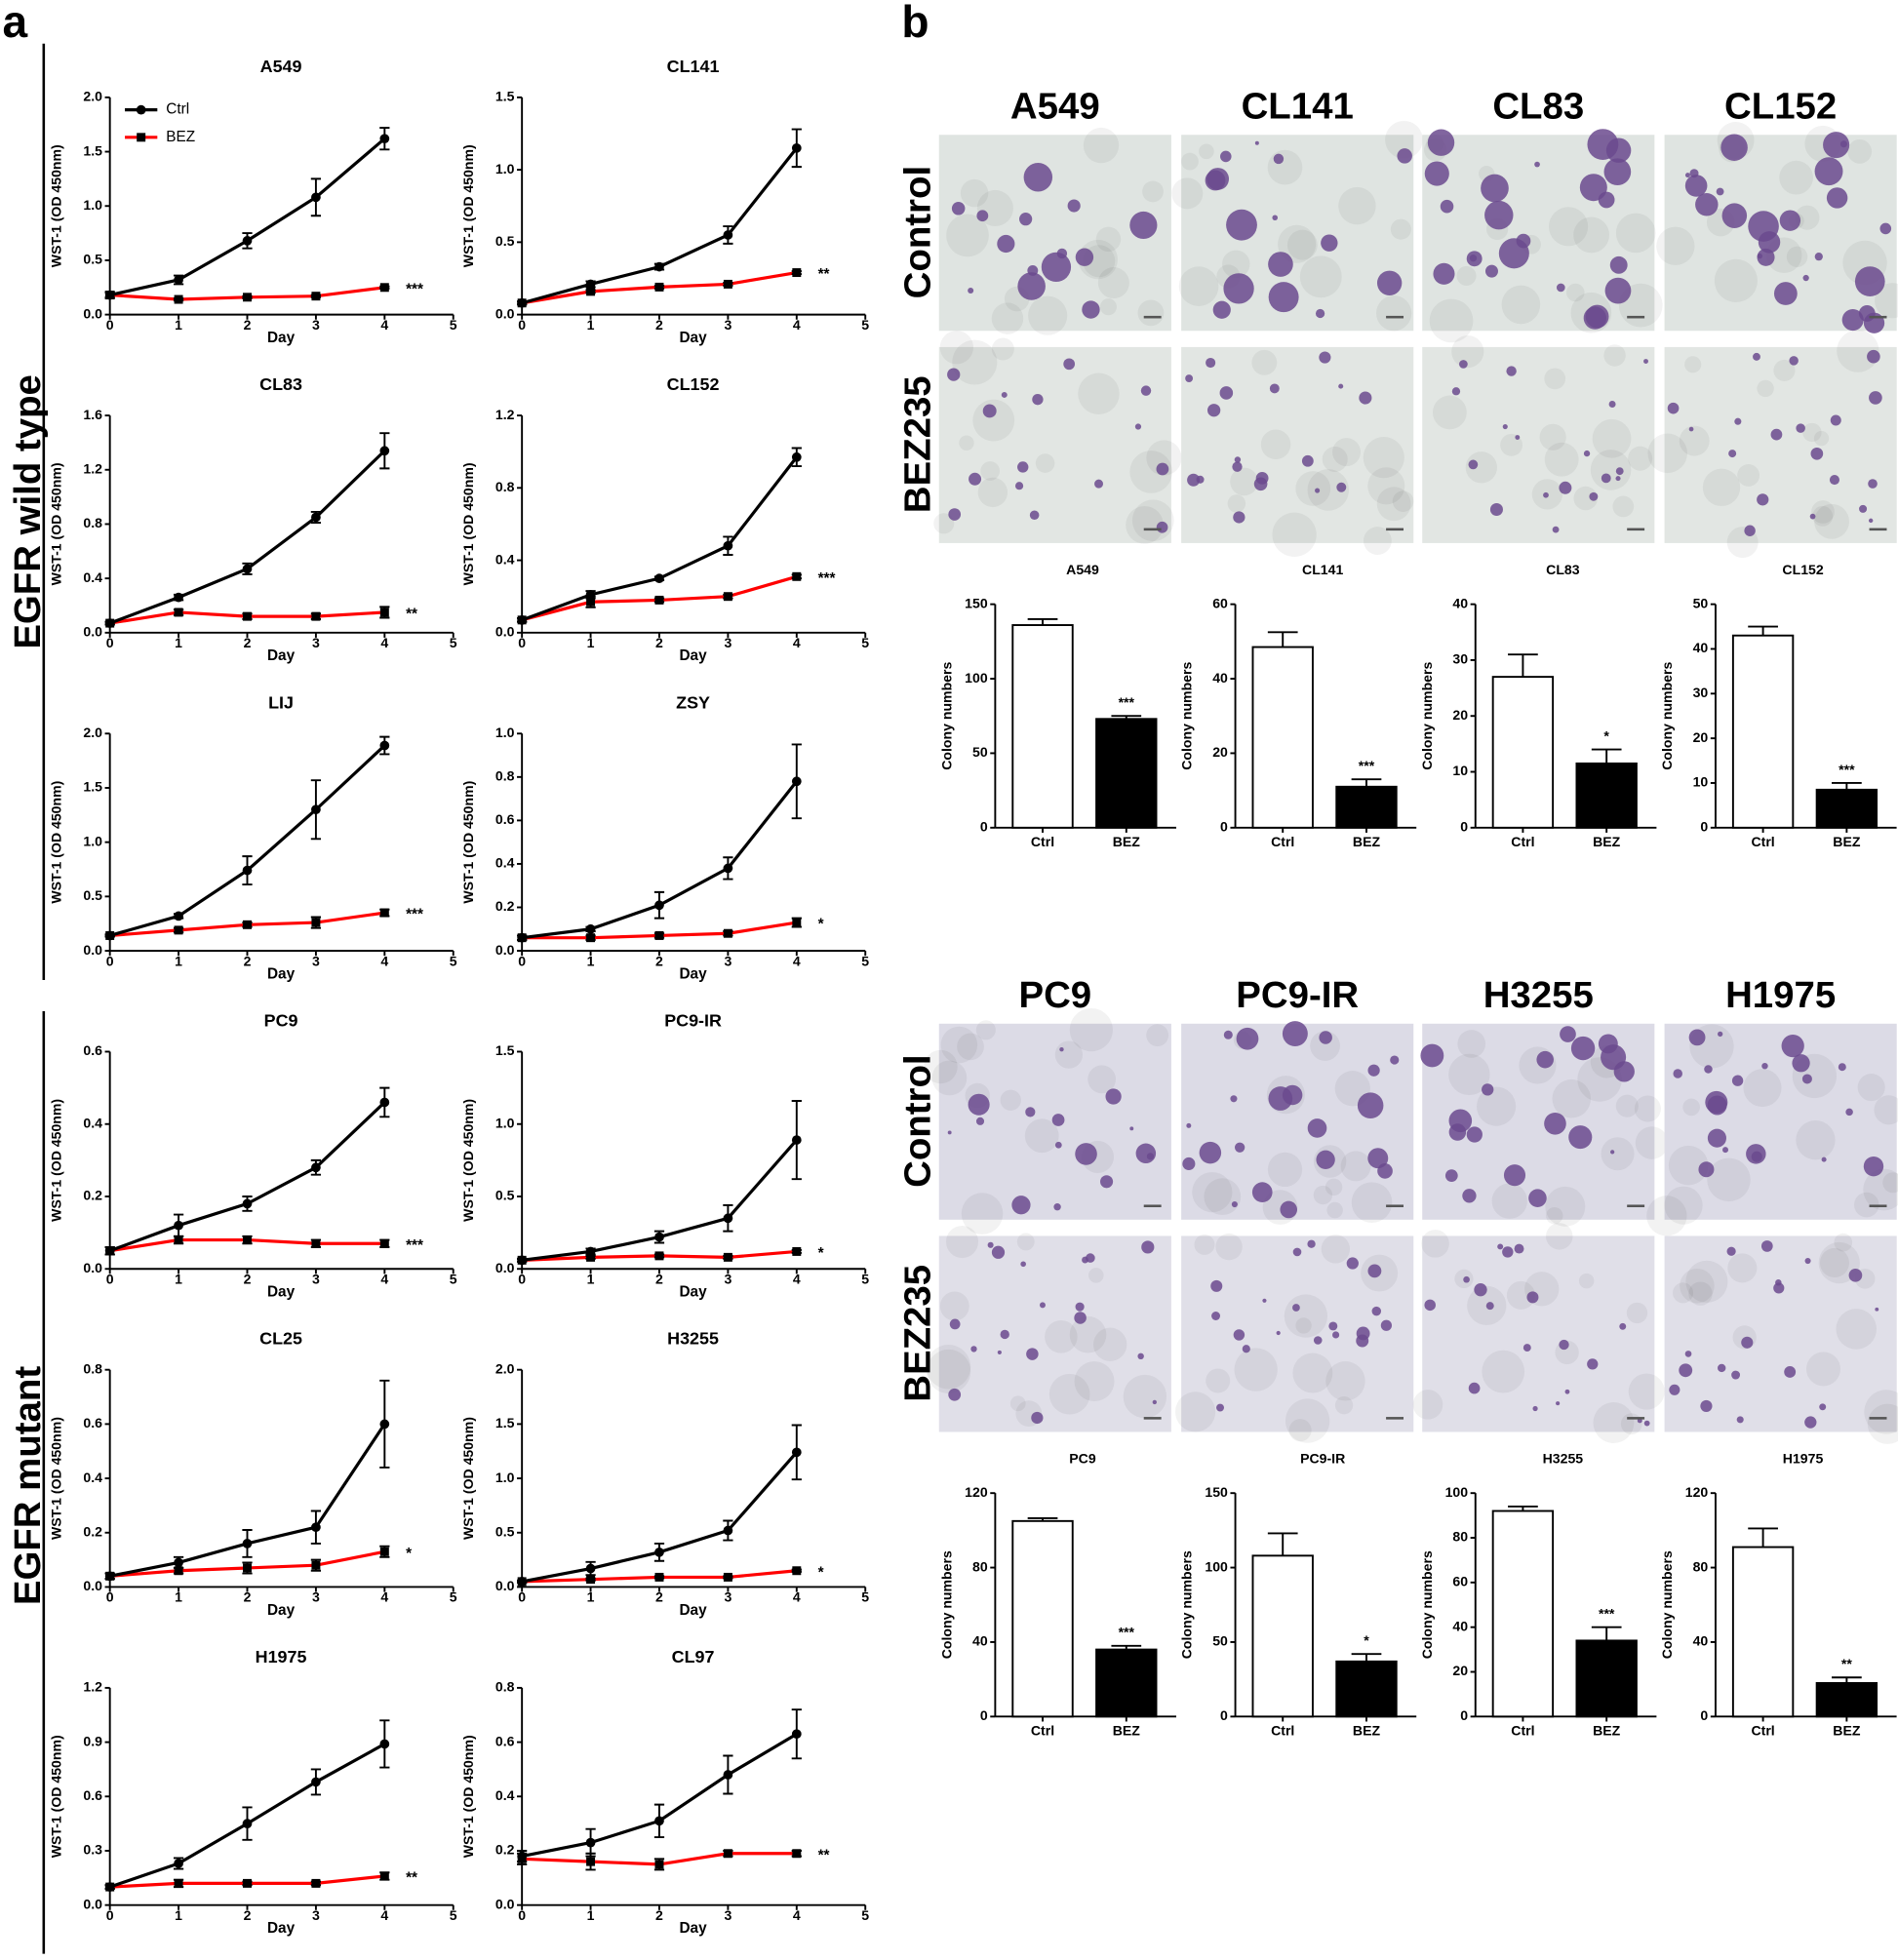  Describe the element at coordinates (522, 642) in the screenshot. I see `x-tick-label: 0` at that location.